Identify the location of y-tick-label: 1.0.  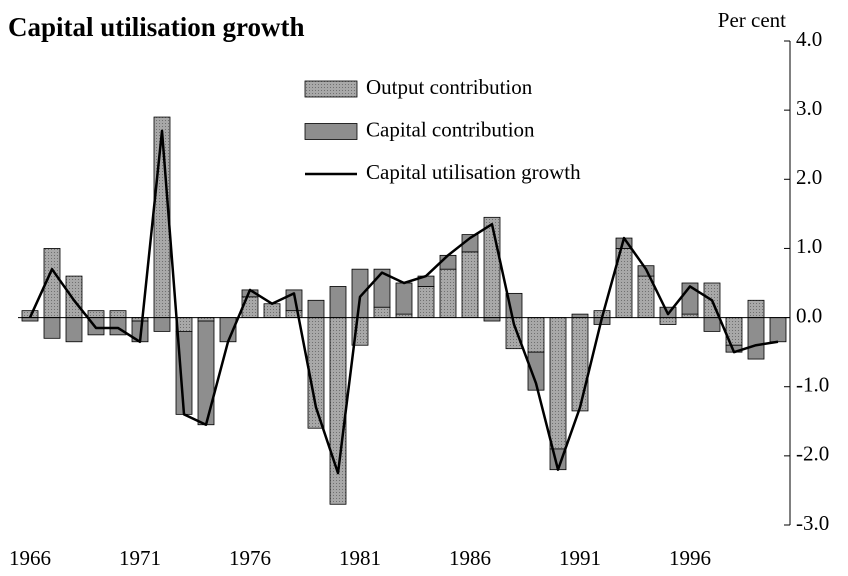
(809, 246).